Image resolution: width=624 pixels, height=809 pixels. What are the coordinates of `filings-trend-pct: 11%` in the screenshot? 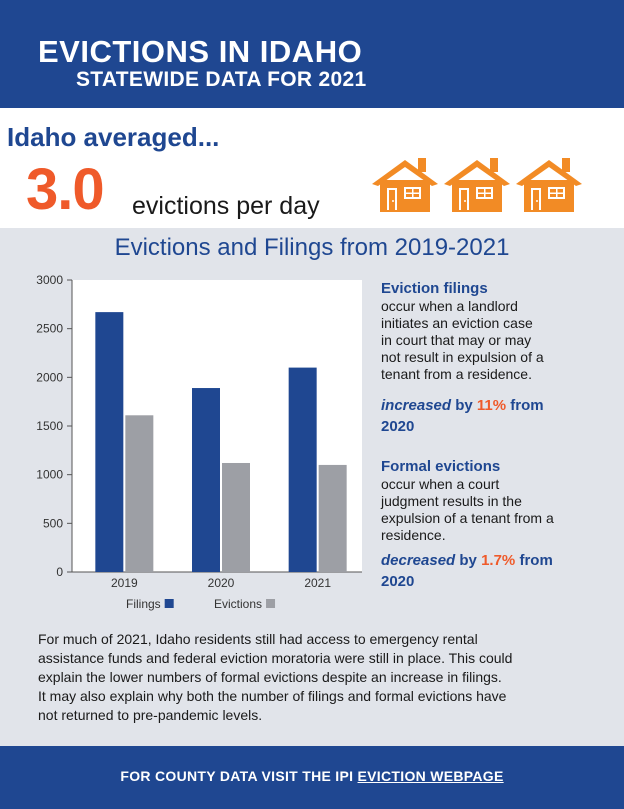 It's located at (491, 405).